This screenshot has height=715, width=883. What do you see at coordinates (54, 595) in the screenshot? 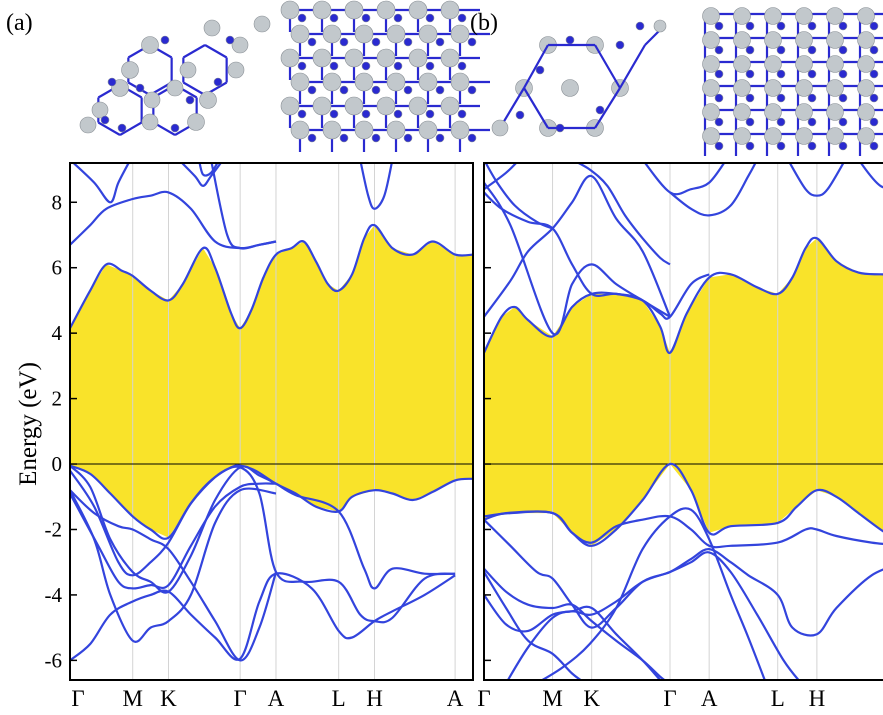
I see `y-tick-label: -4` at bounding box center [54, 595].